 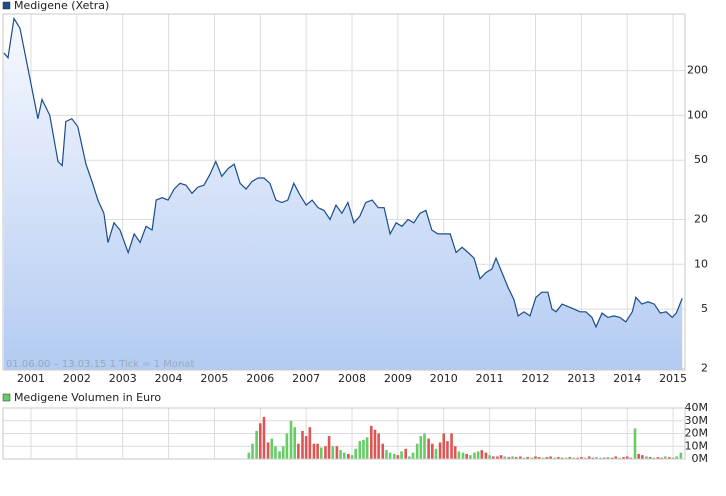 I want to click on y-tick-label: 100, so click(x=697, y=114).